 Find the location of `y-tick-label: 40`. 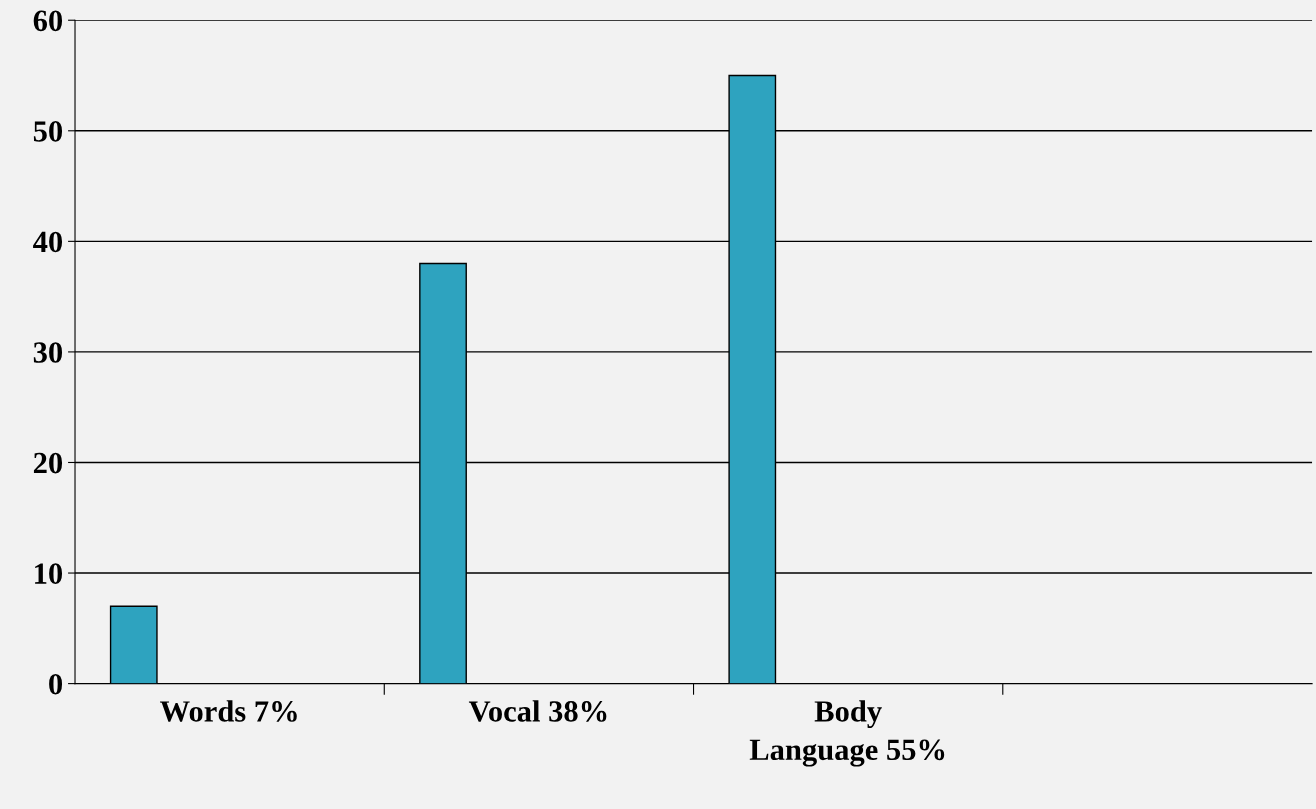

y-tick-label: 40 is located at coordinates (48, 242).